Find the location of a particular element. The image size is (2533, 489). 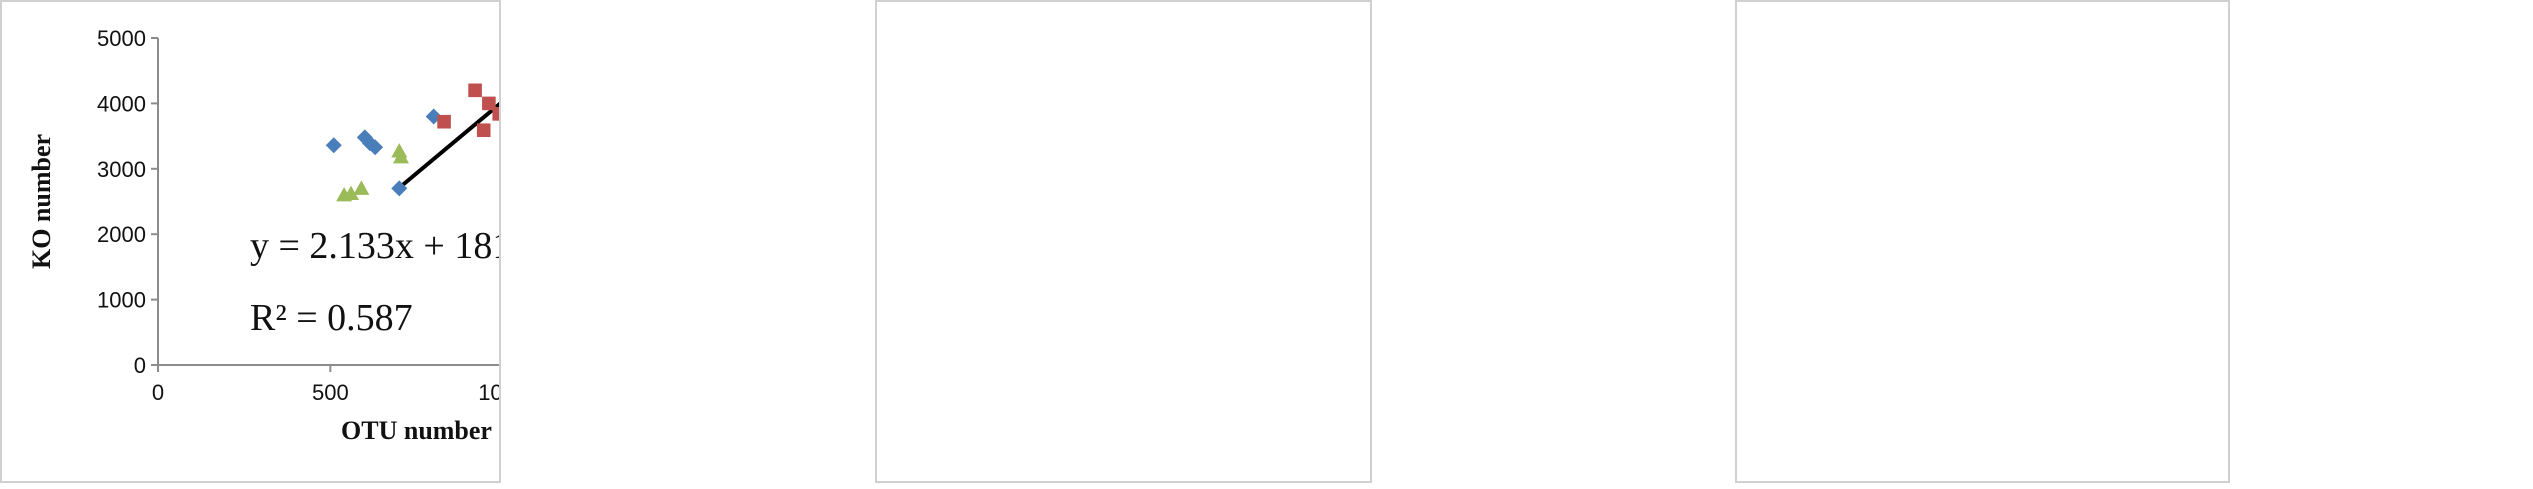

chart1-x-tick-label: 0 is located at coordinates (158, 392).